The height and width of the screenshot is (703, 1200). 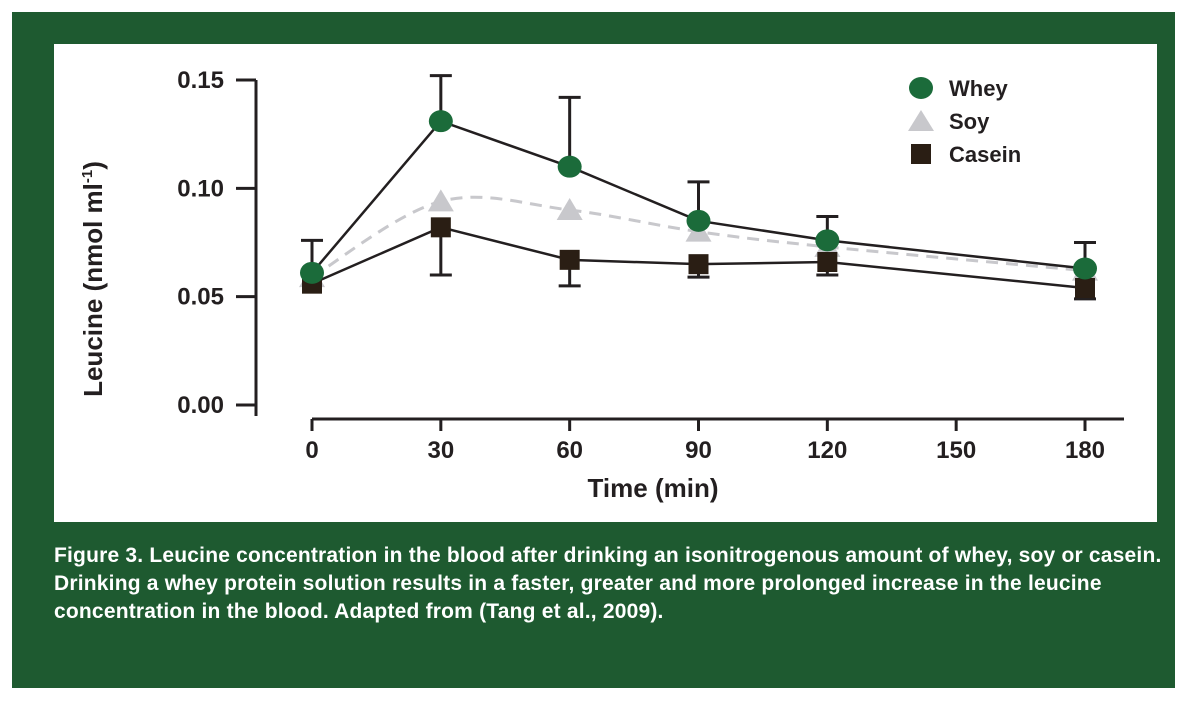 I want to click on x-tick-label: 0, so click(x=311, y=450).